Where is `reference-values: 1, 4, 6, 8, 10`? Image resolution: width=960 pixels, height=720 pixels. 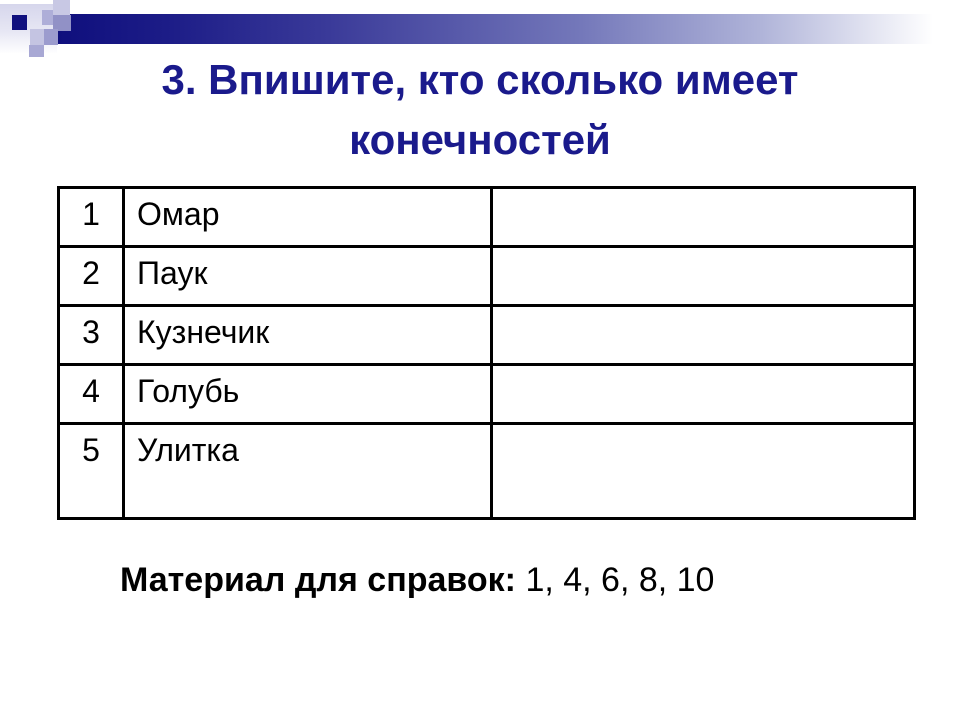 reference-values: 1, 4, 6, 8, 10 is located at coordinates (620, 580).